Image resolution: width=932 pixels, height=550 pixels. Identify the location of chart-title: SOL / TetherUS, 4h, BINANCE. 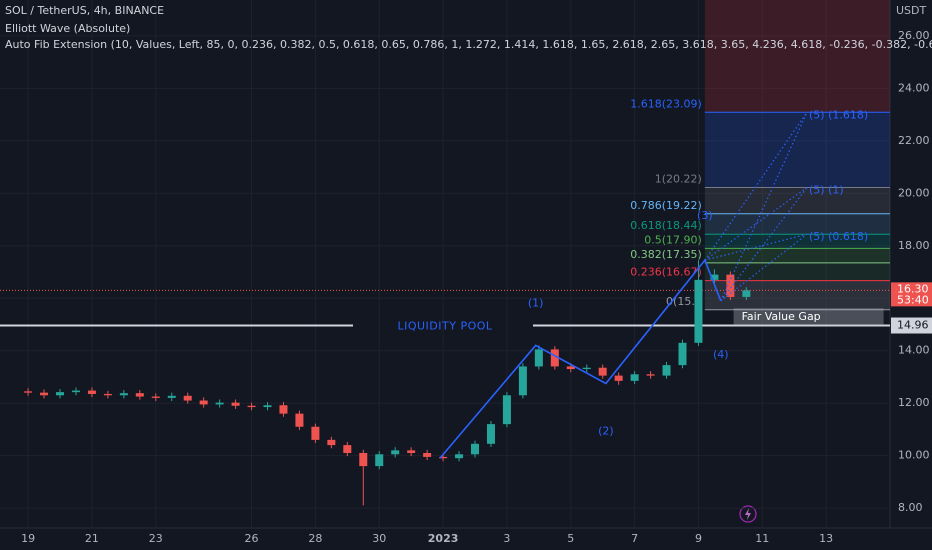
(84, 10).